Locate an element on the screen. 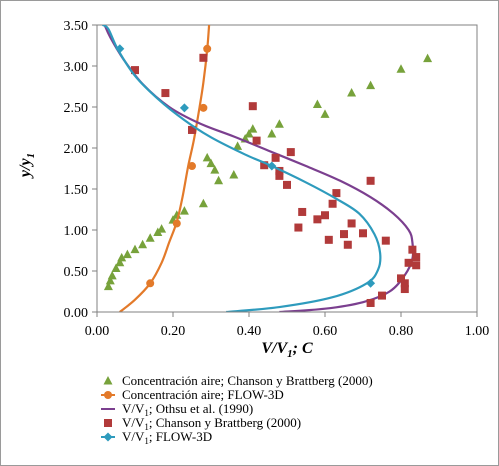 The height and width of the screenshot is (466, 499). legend-label-text-1: Concentración aire; FLOW-3D is located at coordinates (203, 394).